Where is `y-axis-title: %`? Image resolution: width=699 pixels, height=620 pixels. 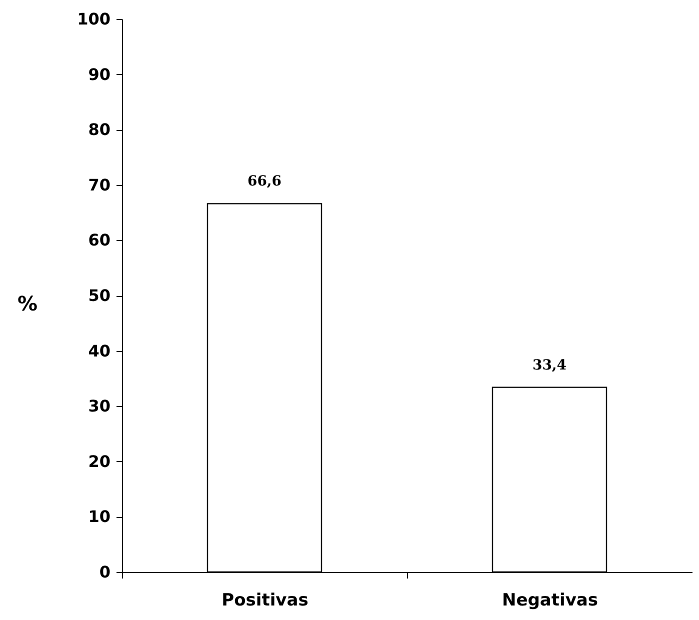
y-axis-title: % is located at coordinates (27, 304).